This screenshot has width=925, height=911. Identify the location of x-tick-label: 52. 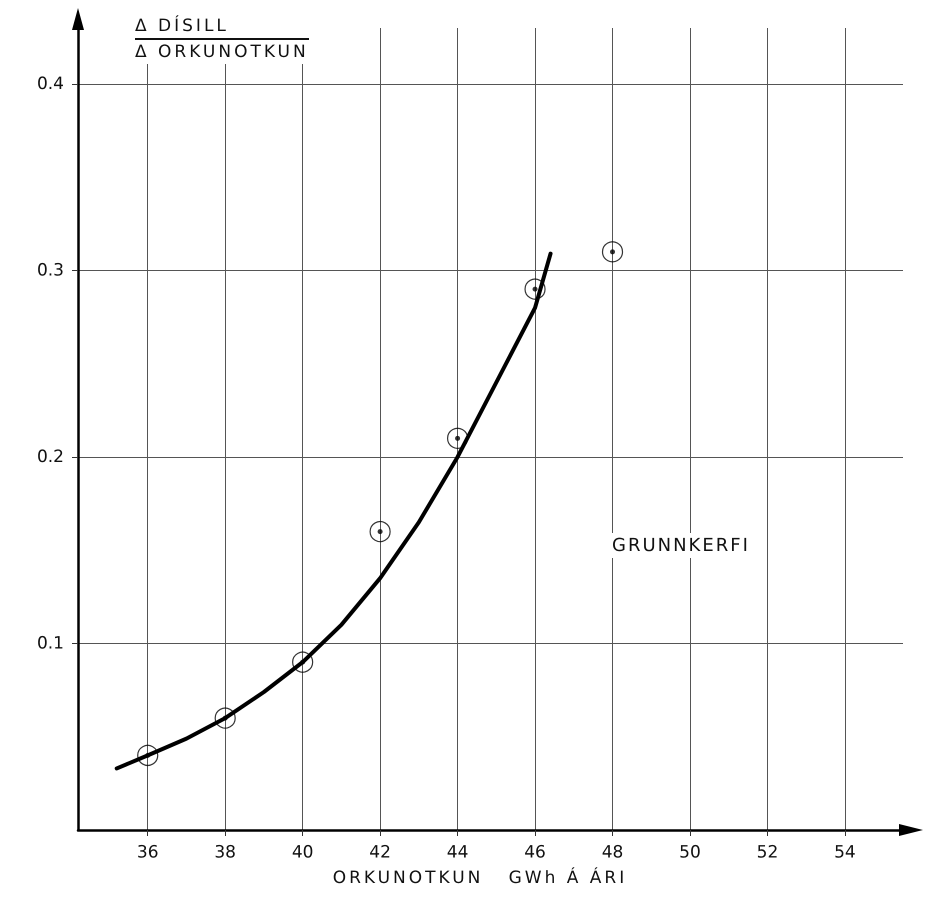
(767, 852).